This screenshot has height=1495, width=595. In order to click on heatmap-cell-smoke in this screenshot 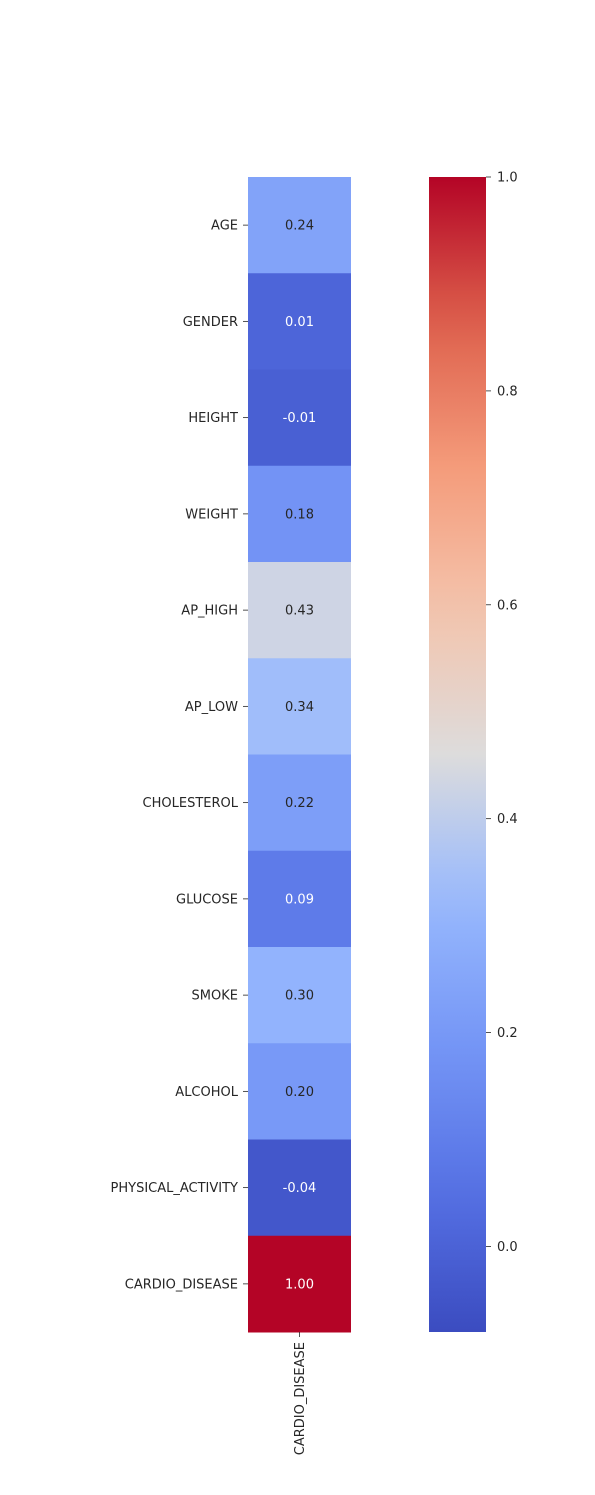, I will do `click(299, 995)`.